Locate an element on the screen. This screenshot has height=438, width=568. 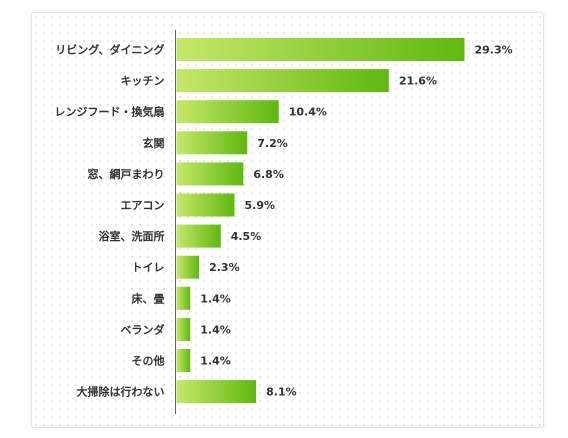
category-label-4: 窓、網戸まわり is located at coordinates (126, 174).